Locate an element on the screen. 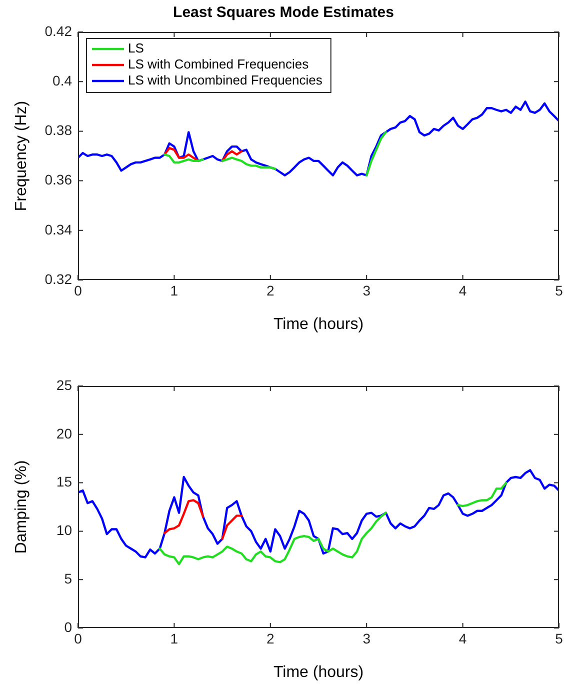  y-tick-label: 0.42 is located at coordinates (58, 30).